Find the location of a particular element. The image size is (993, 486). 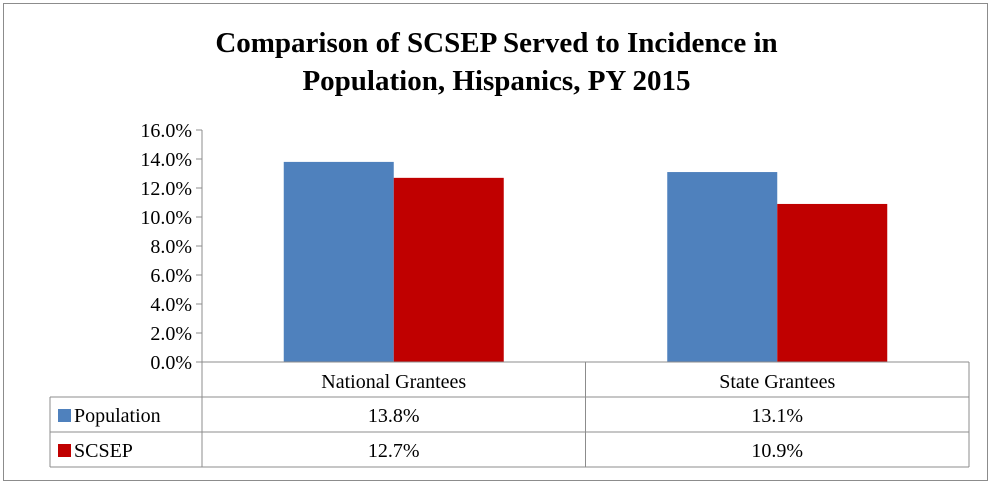

y-tick-label: 0.0% is located at coordinates (171, 363).